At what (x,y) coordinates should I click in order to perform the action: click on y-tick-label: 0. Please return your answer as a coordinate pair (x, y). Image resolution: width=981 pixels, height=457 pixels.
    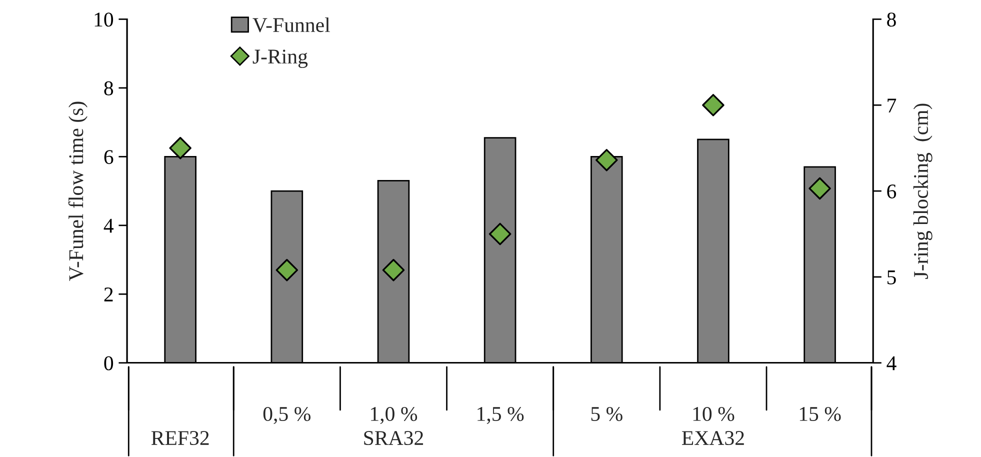
    Looking at the image, I should click on (109, 363).